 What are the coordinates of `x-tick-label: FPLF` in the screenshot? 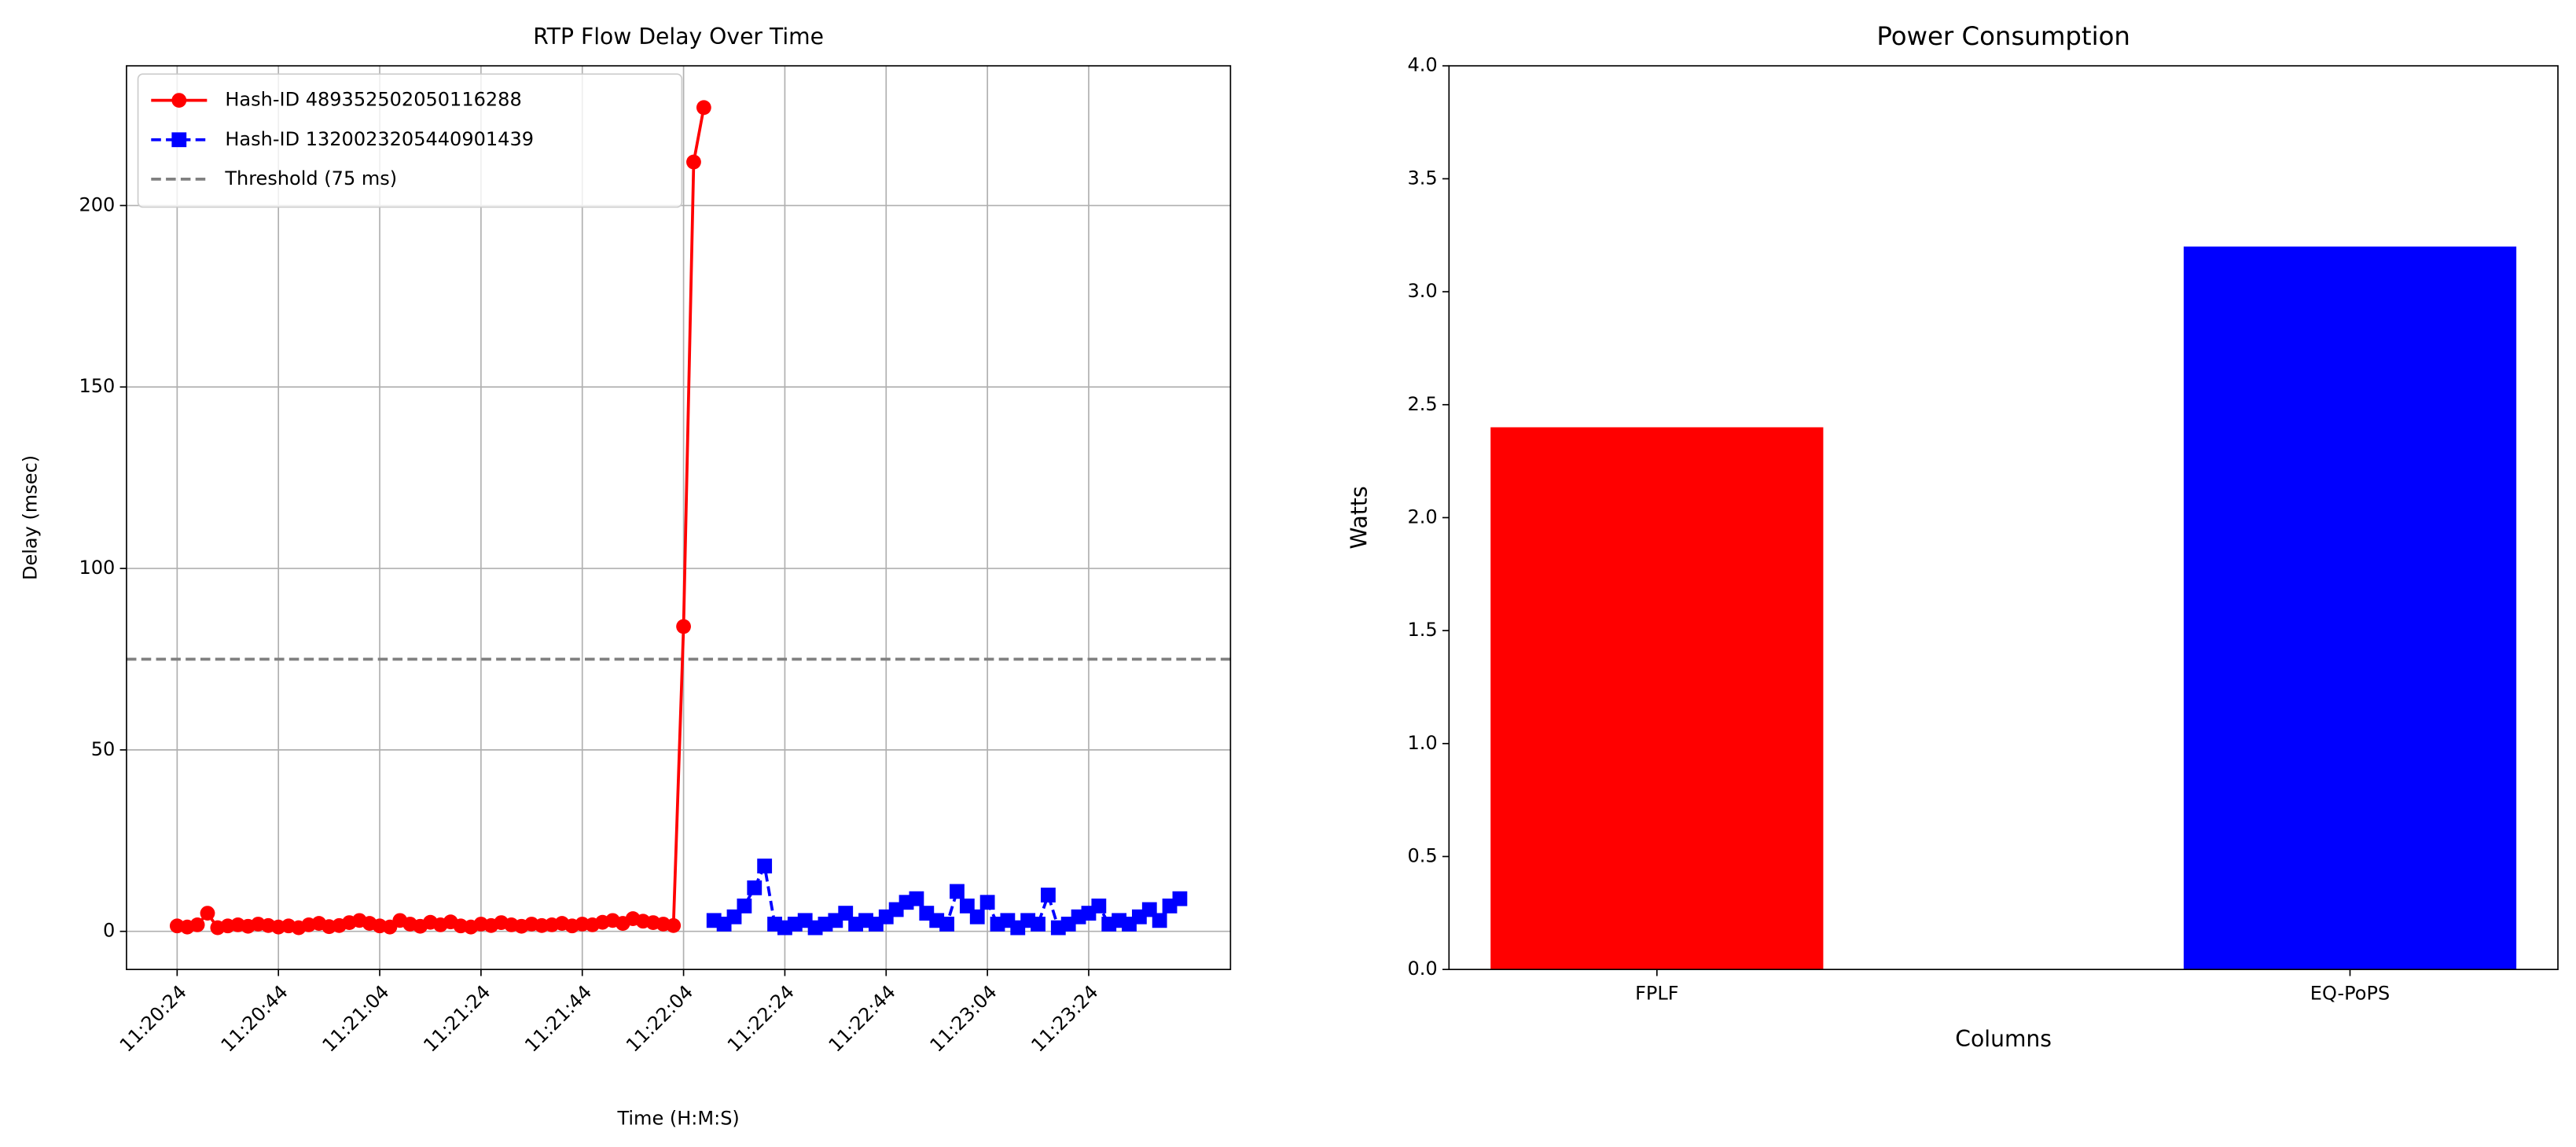 It's located at (1656, 994).